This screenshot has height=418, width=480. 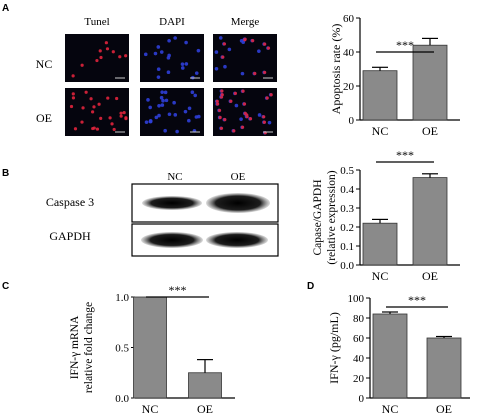 What do you see at coordinates (356, 299) in the screenshot?
I see `y-tick-label: 100` at bounding box center [356, 299].